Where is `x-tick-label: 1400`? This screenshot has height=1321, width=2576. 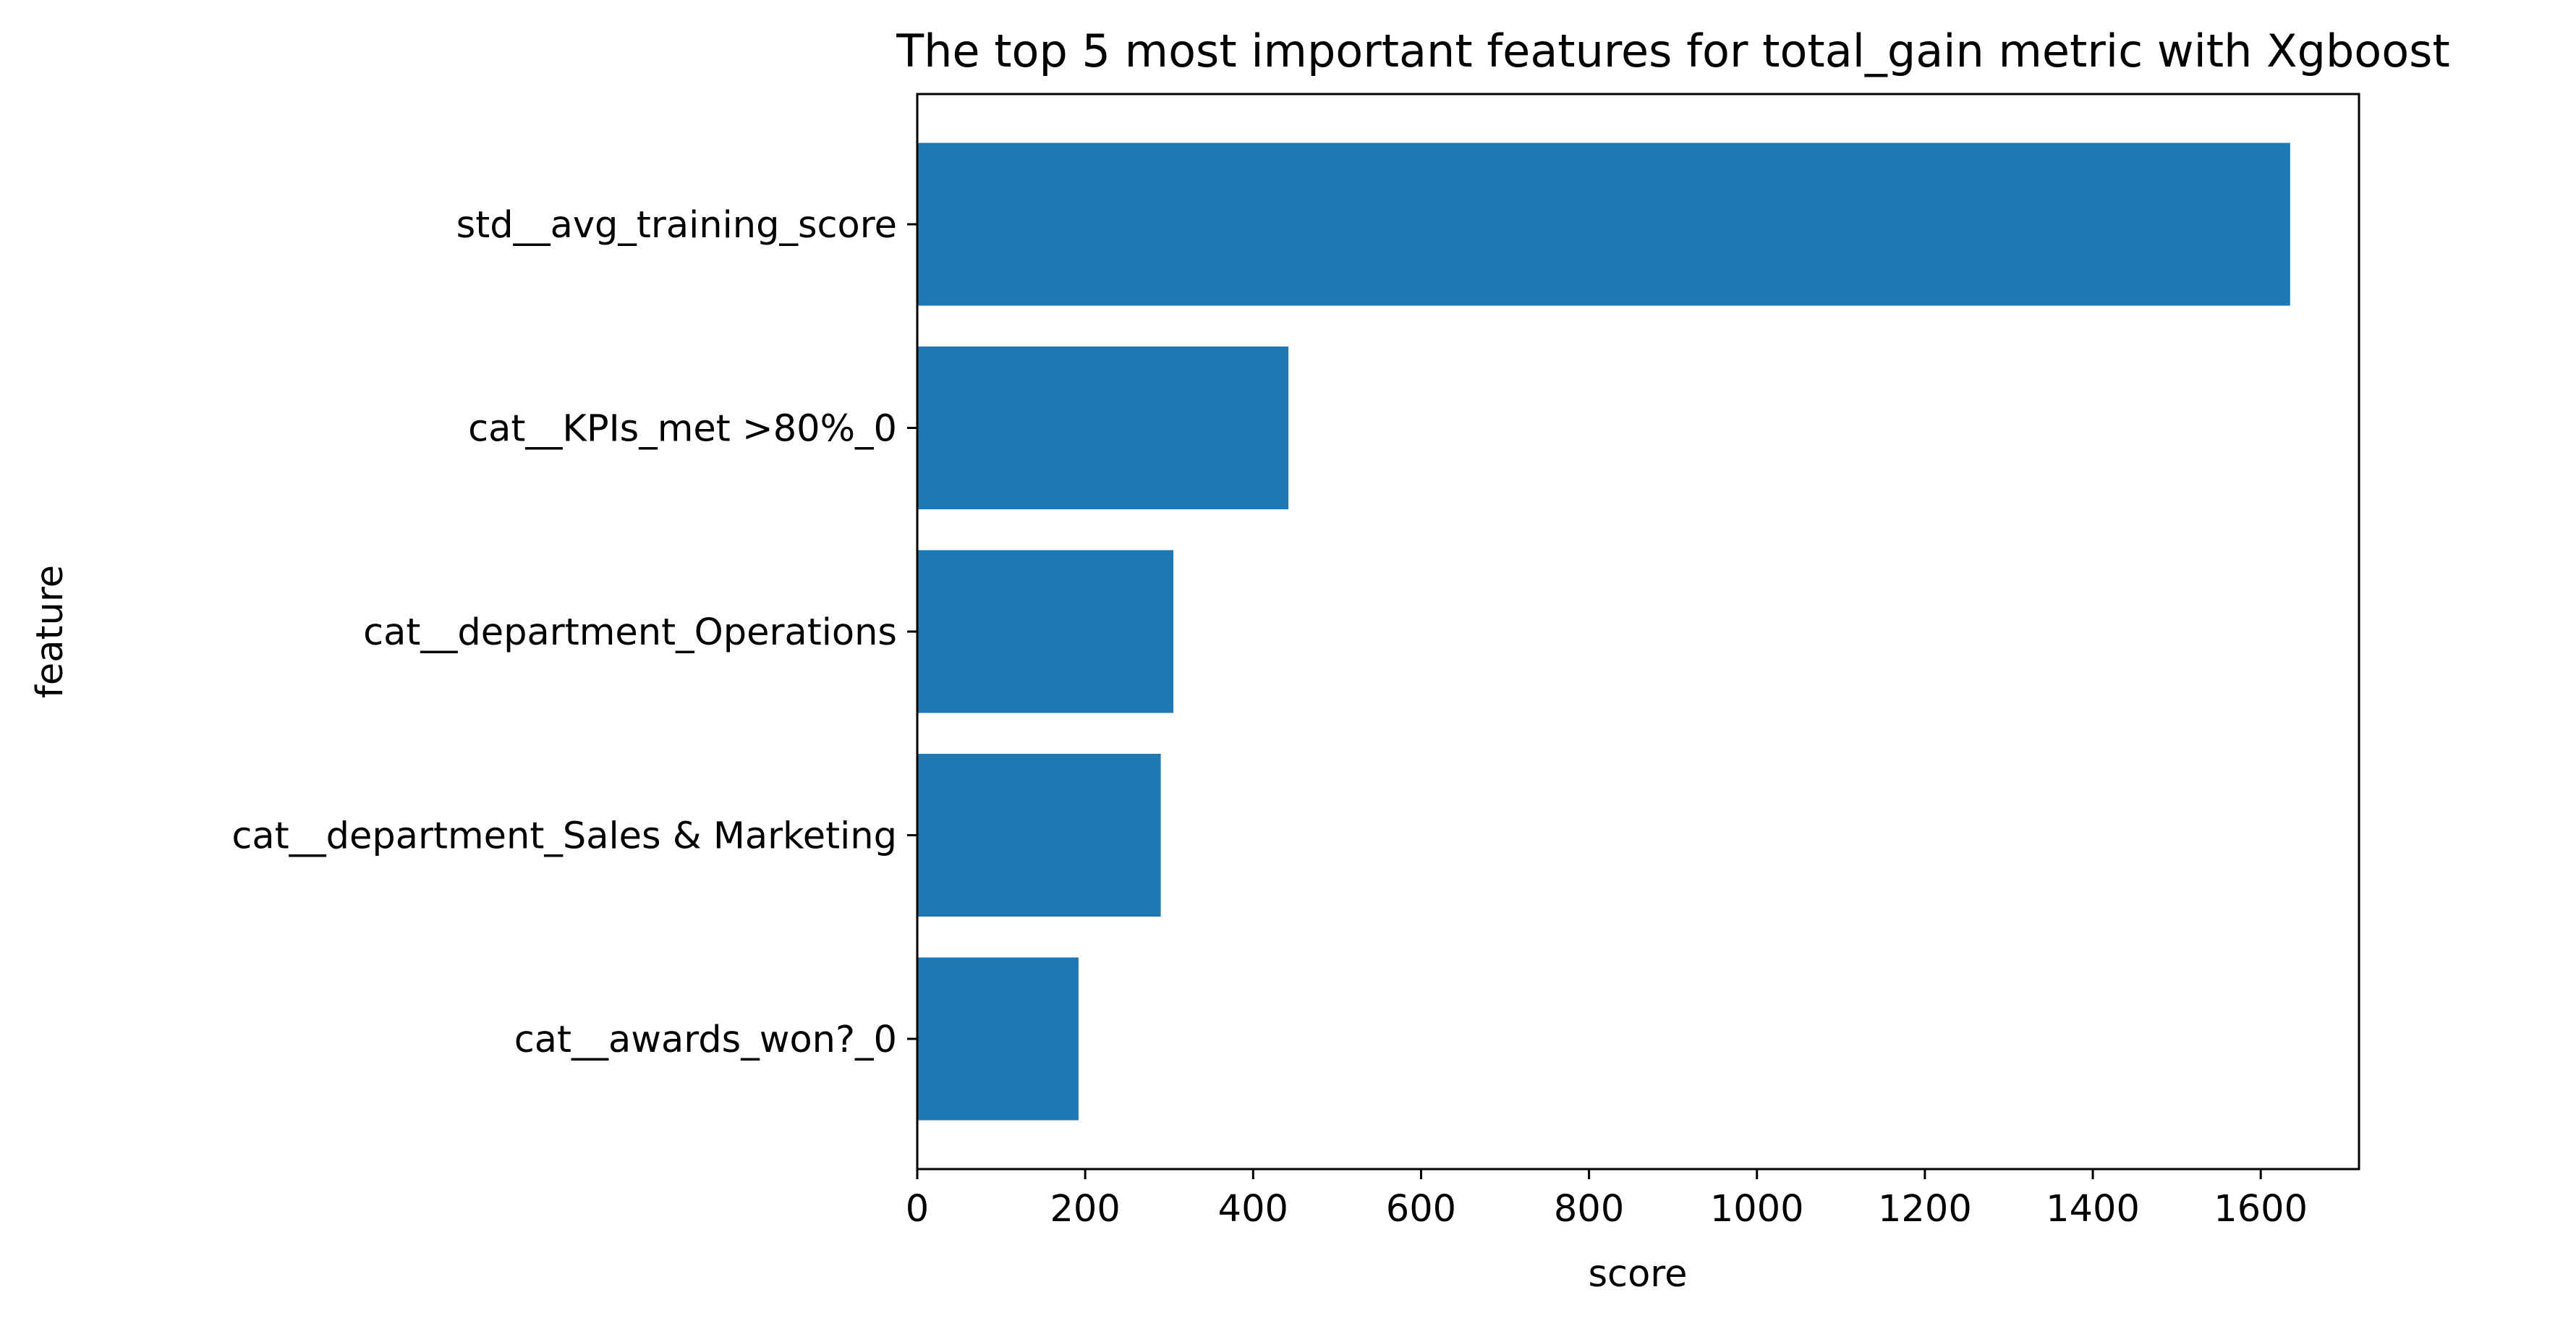
x-tick-label: 1400 is located at coordinates (2093, 1209).